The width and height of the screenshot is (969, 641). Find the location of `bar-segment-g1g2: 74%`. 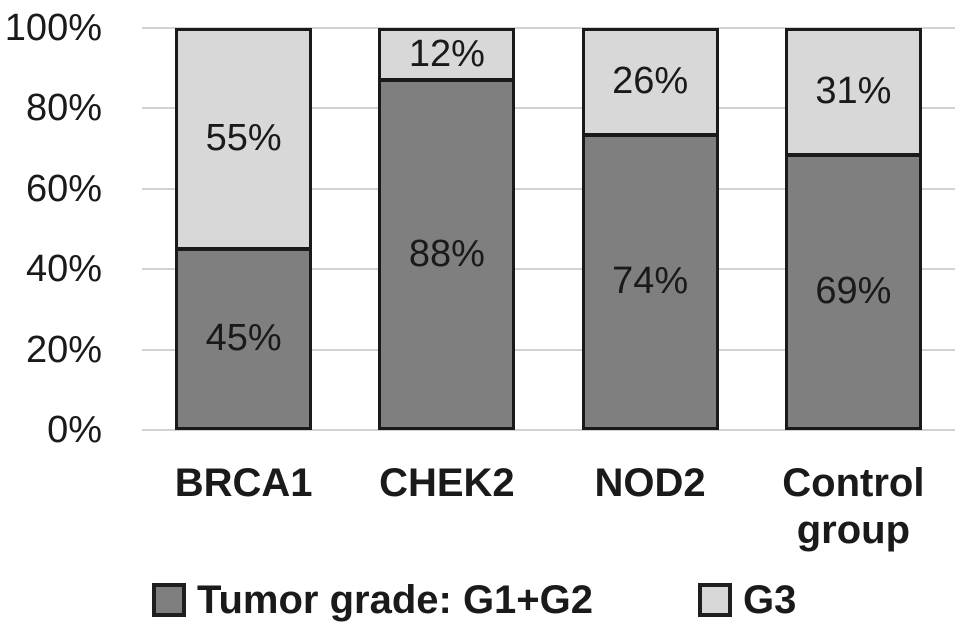

bar-segment-g1g2: 74% is located at coordinates (650, 282).